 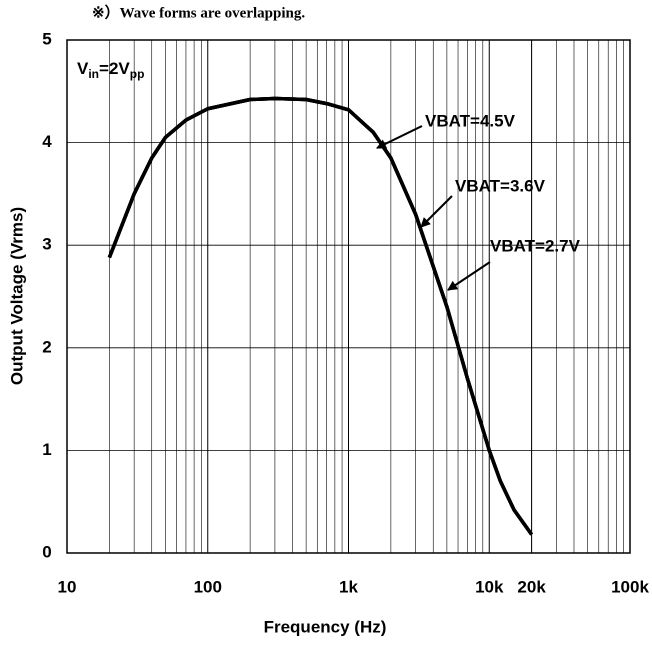 What do you see at coordinates (470, 120) in the screenshot?
I see `legend-label: VBAT=4.5V` at bounding box center [470, 120].